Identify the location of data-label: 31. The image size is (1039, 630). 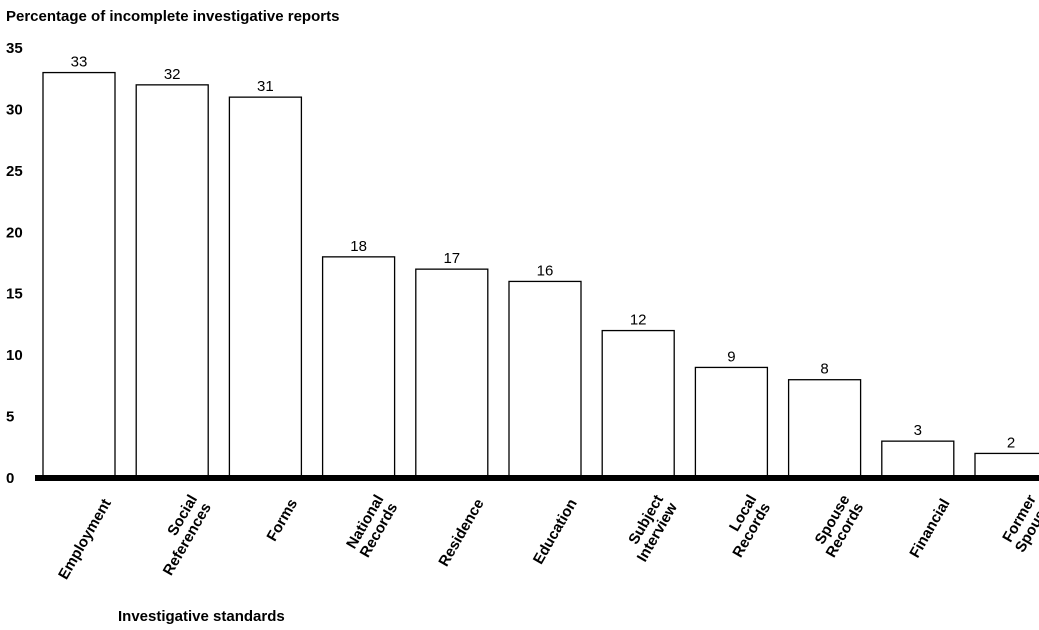
(265, 86).